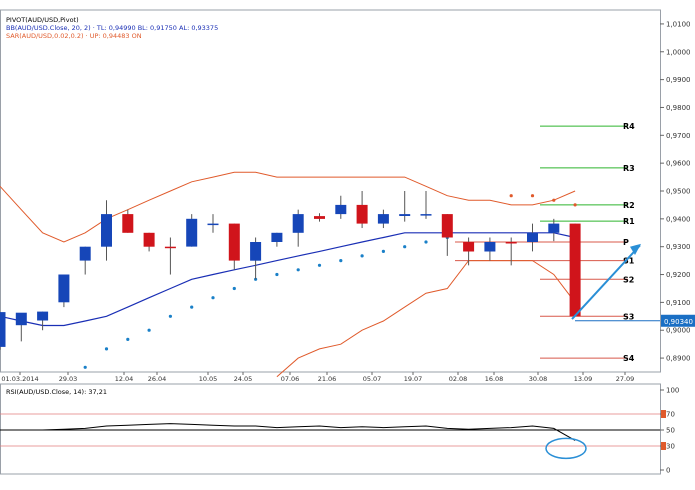 The height and width of the screenshot is (490, 695). What do you see at coordinates (494, 379) in the screenshot?
I see `date-tick-label: 16.08` at bounding box center [494, 379].